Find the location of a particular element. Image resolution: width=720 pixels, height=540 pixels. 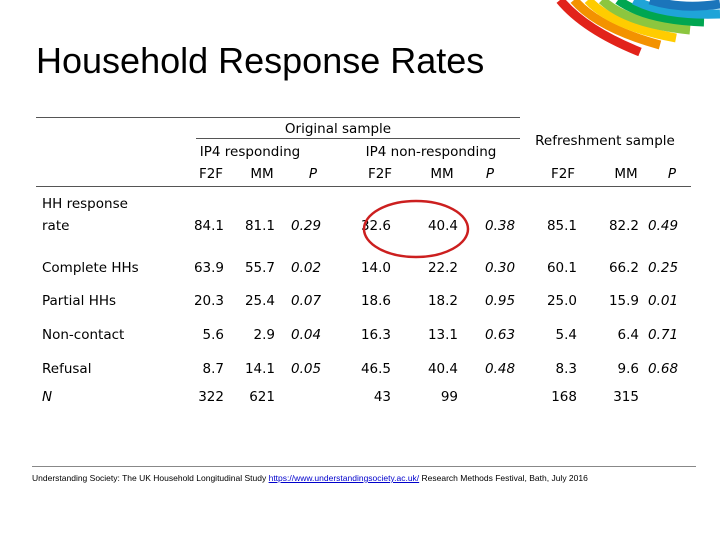

ip4-non-responding-header: IP4 non-responding is located at coordinates (431, 152).